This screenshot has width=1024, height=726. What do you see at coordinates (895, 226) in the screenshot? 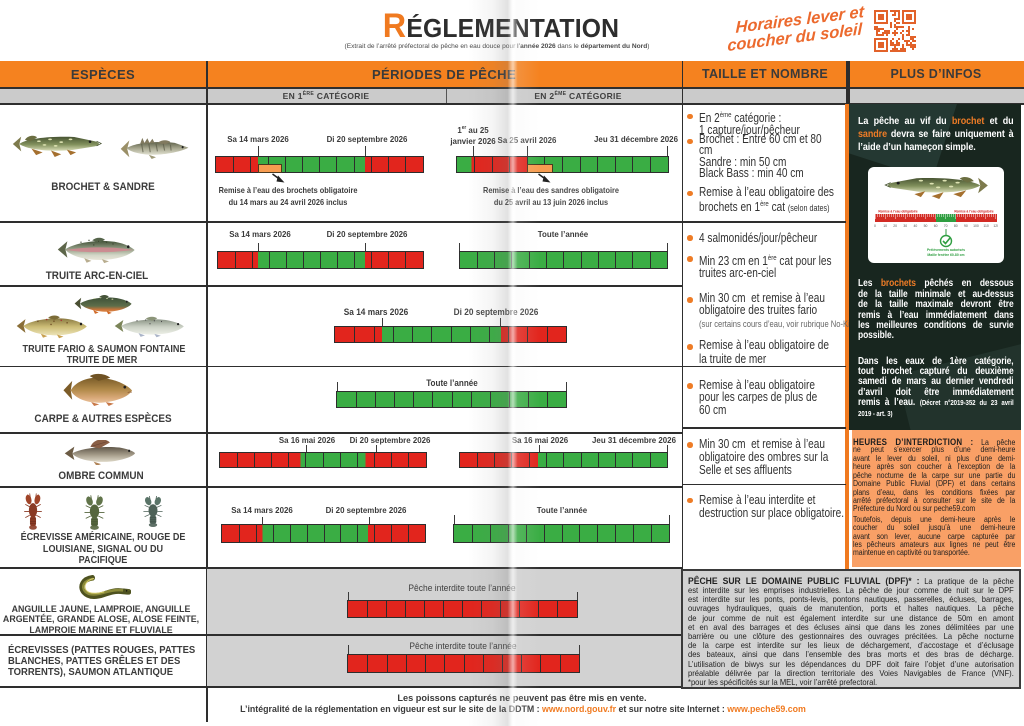
I see `svg-text: 20` at bounding box center [895, 226].